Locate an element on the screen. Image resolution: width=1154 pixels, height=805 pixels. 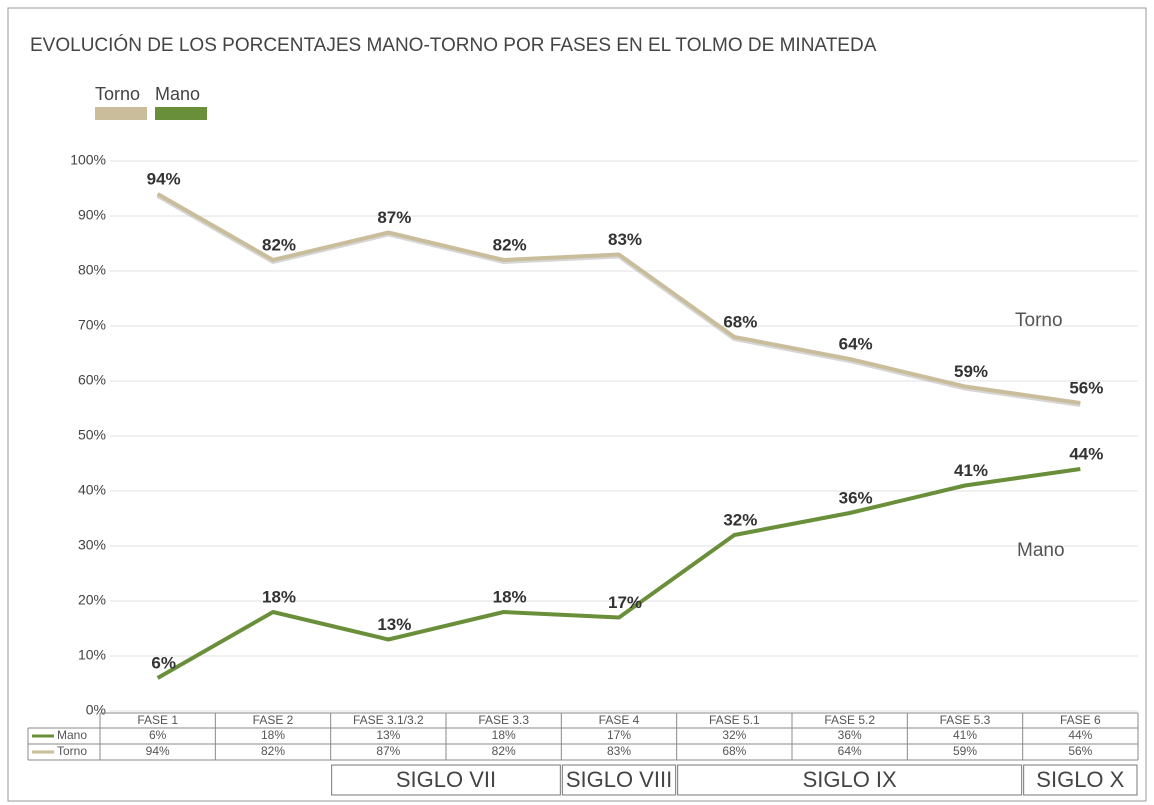
y-tick-label: 0% is located at coordinates (96, 710).